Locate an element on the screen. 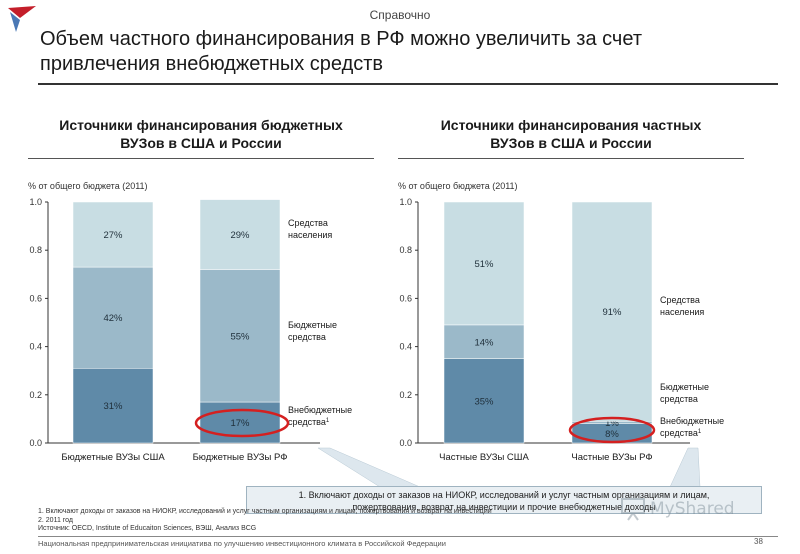 This screenshot has height=554, width=800. logo-red-shape is located at coordinates (22, 12).